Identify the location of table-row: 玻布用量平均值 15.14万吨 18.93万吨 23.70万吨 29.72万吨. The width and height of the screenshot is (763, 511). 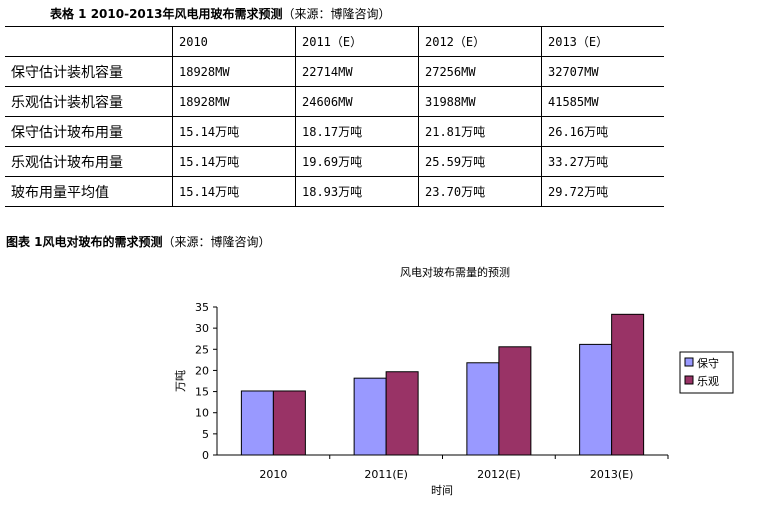
(334, 191).